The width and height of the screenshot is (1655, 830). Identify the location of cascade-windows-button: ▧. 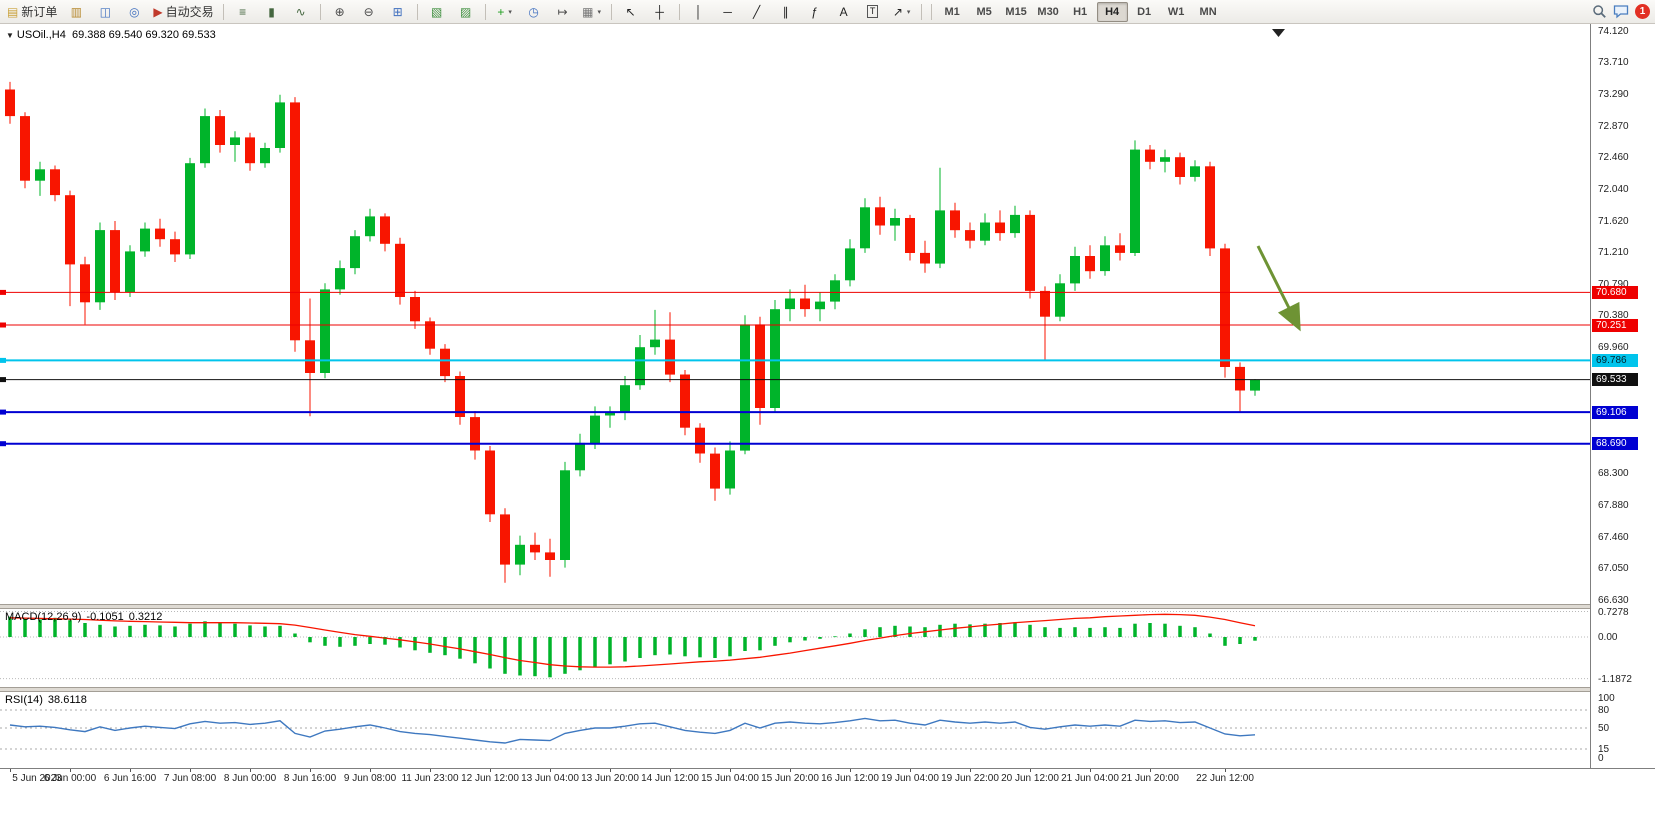
(437, 12).